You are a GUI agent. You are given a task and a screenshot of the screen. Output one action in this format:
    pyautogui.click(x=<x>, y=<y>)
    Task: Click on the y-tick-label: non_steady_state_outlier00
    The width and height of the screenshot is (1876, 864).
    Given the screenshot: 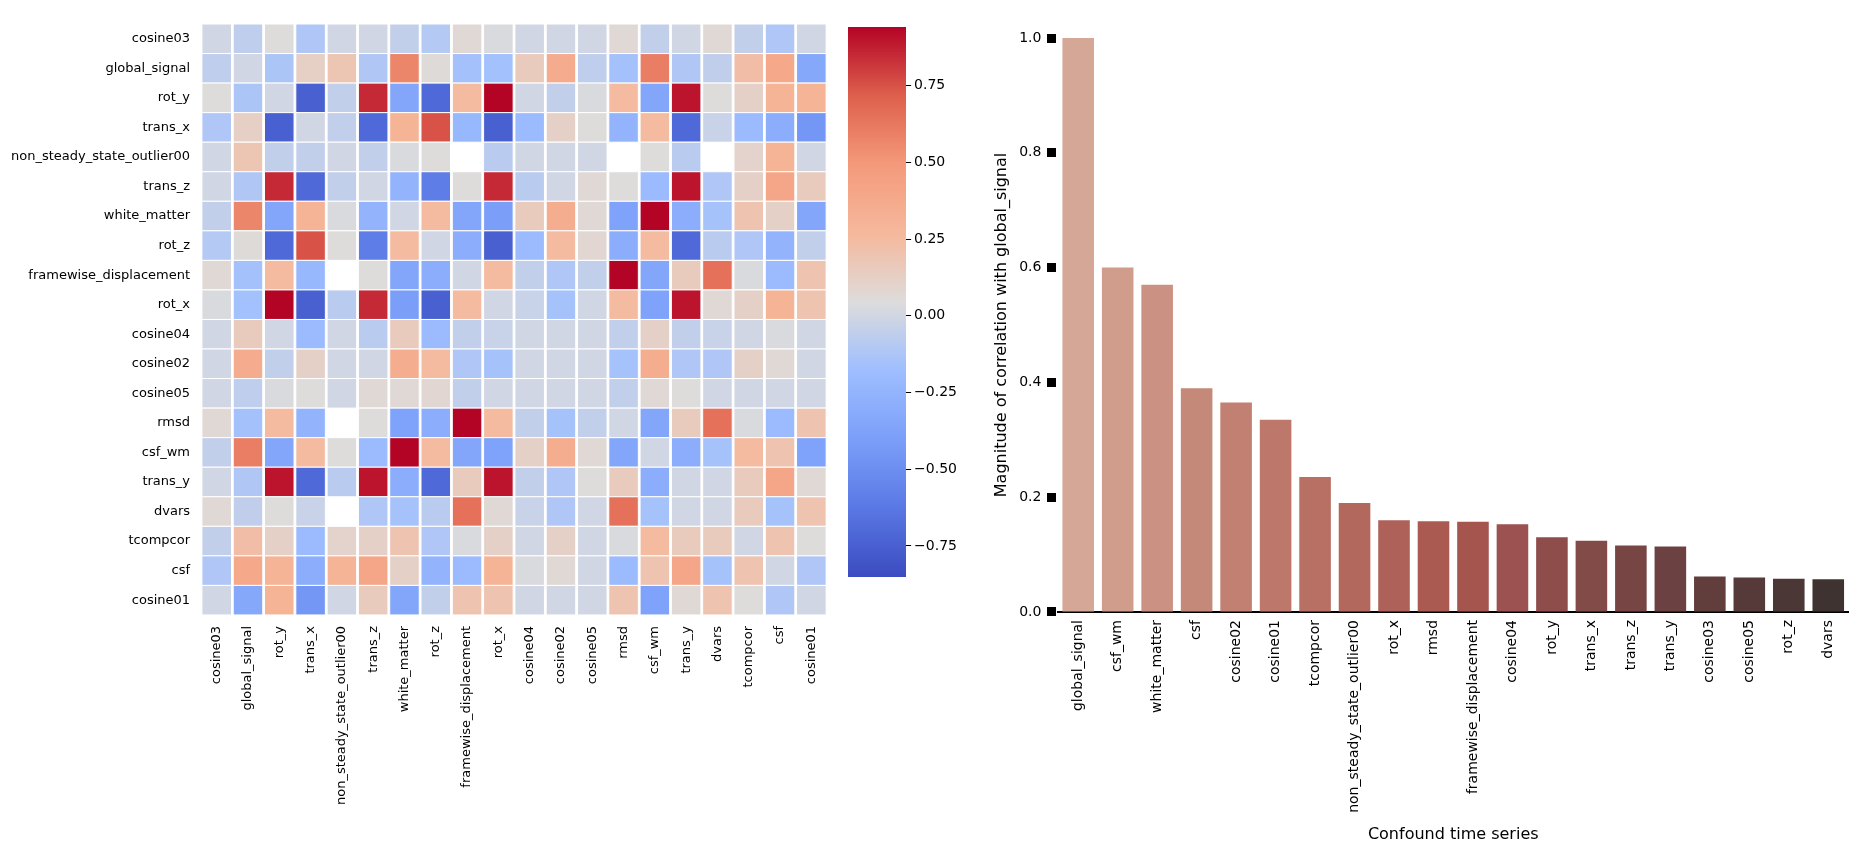 What is the action you would take?
    pyautogui.click(x=101, y=156)
    